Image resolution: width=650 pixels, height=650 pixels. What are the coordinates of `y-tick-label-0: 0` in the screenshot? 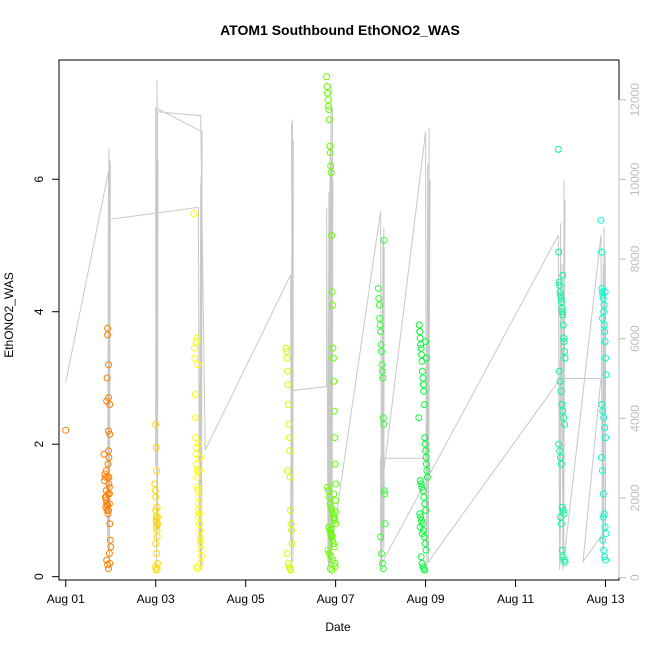 It's located at (39, 576).